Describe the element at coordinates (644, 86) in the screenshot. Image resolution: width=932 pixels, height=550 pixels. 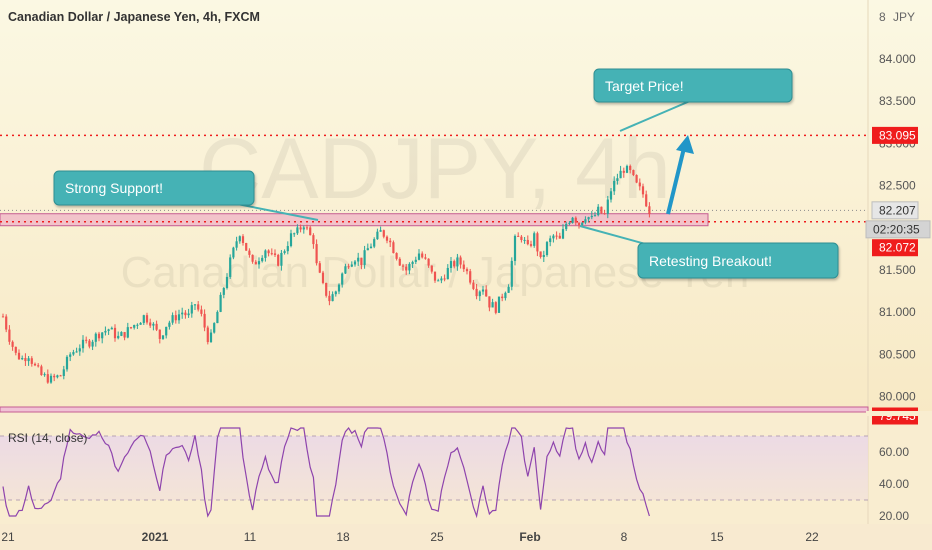
I see `target-price-label: Target Price!` at that location.